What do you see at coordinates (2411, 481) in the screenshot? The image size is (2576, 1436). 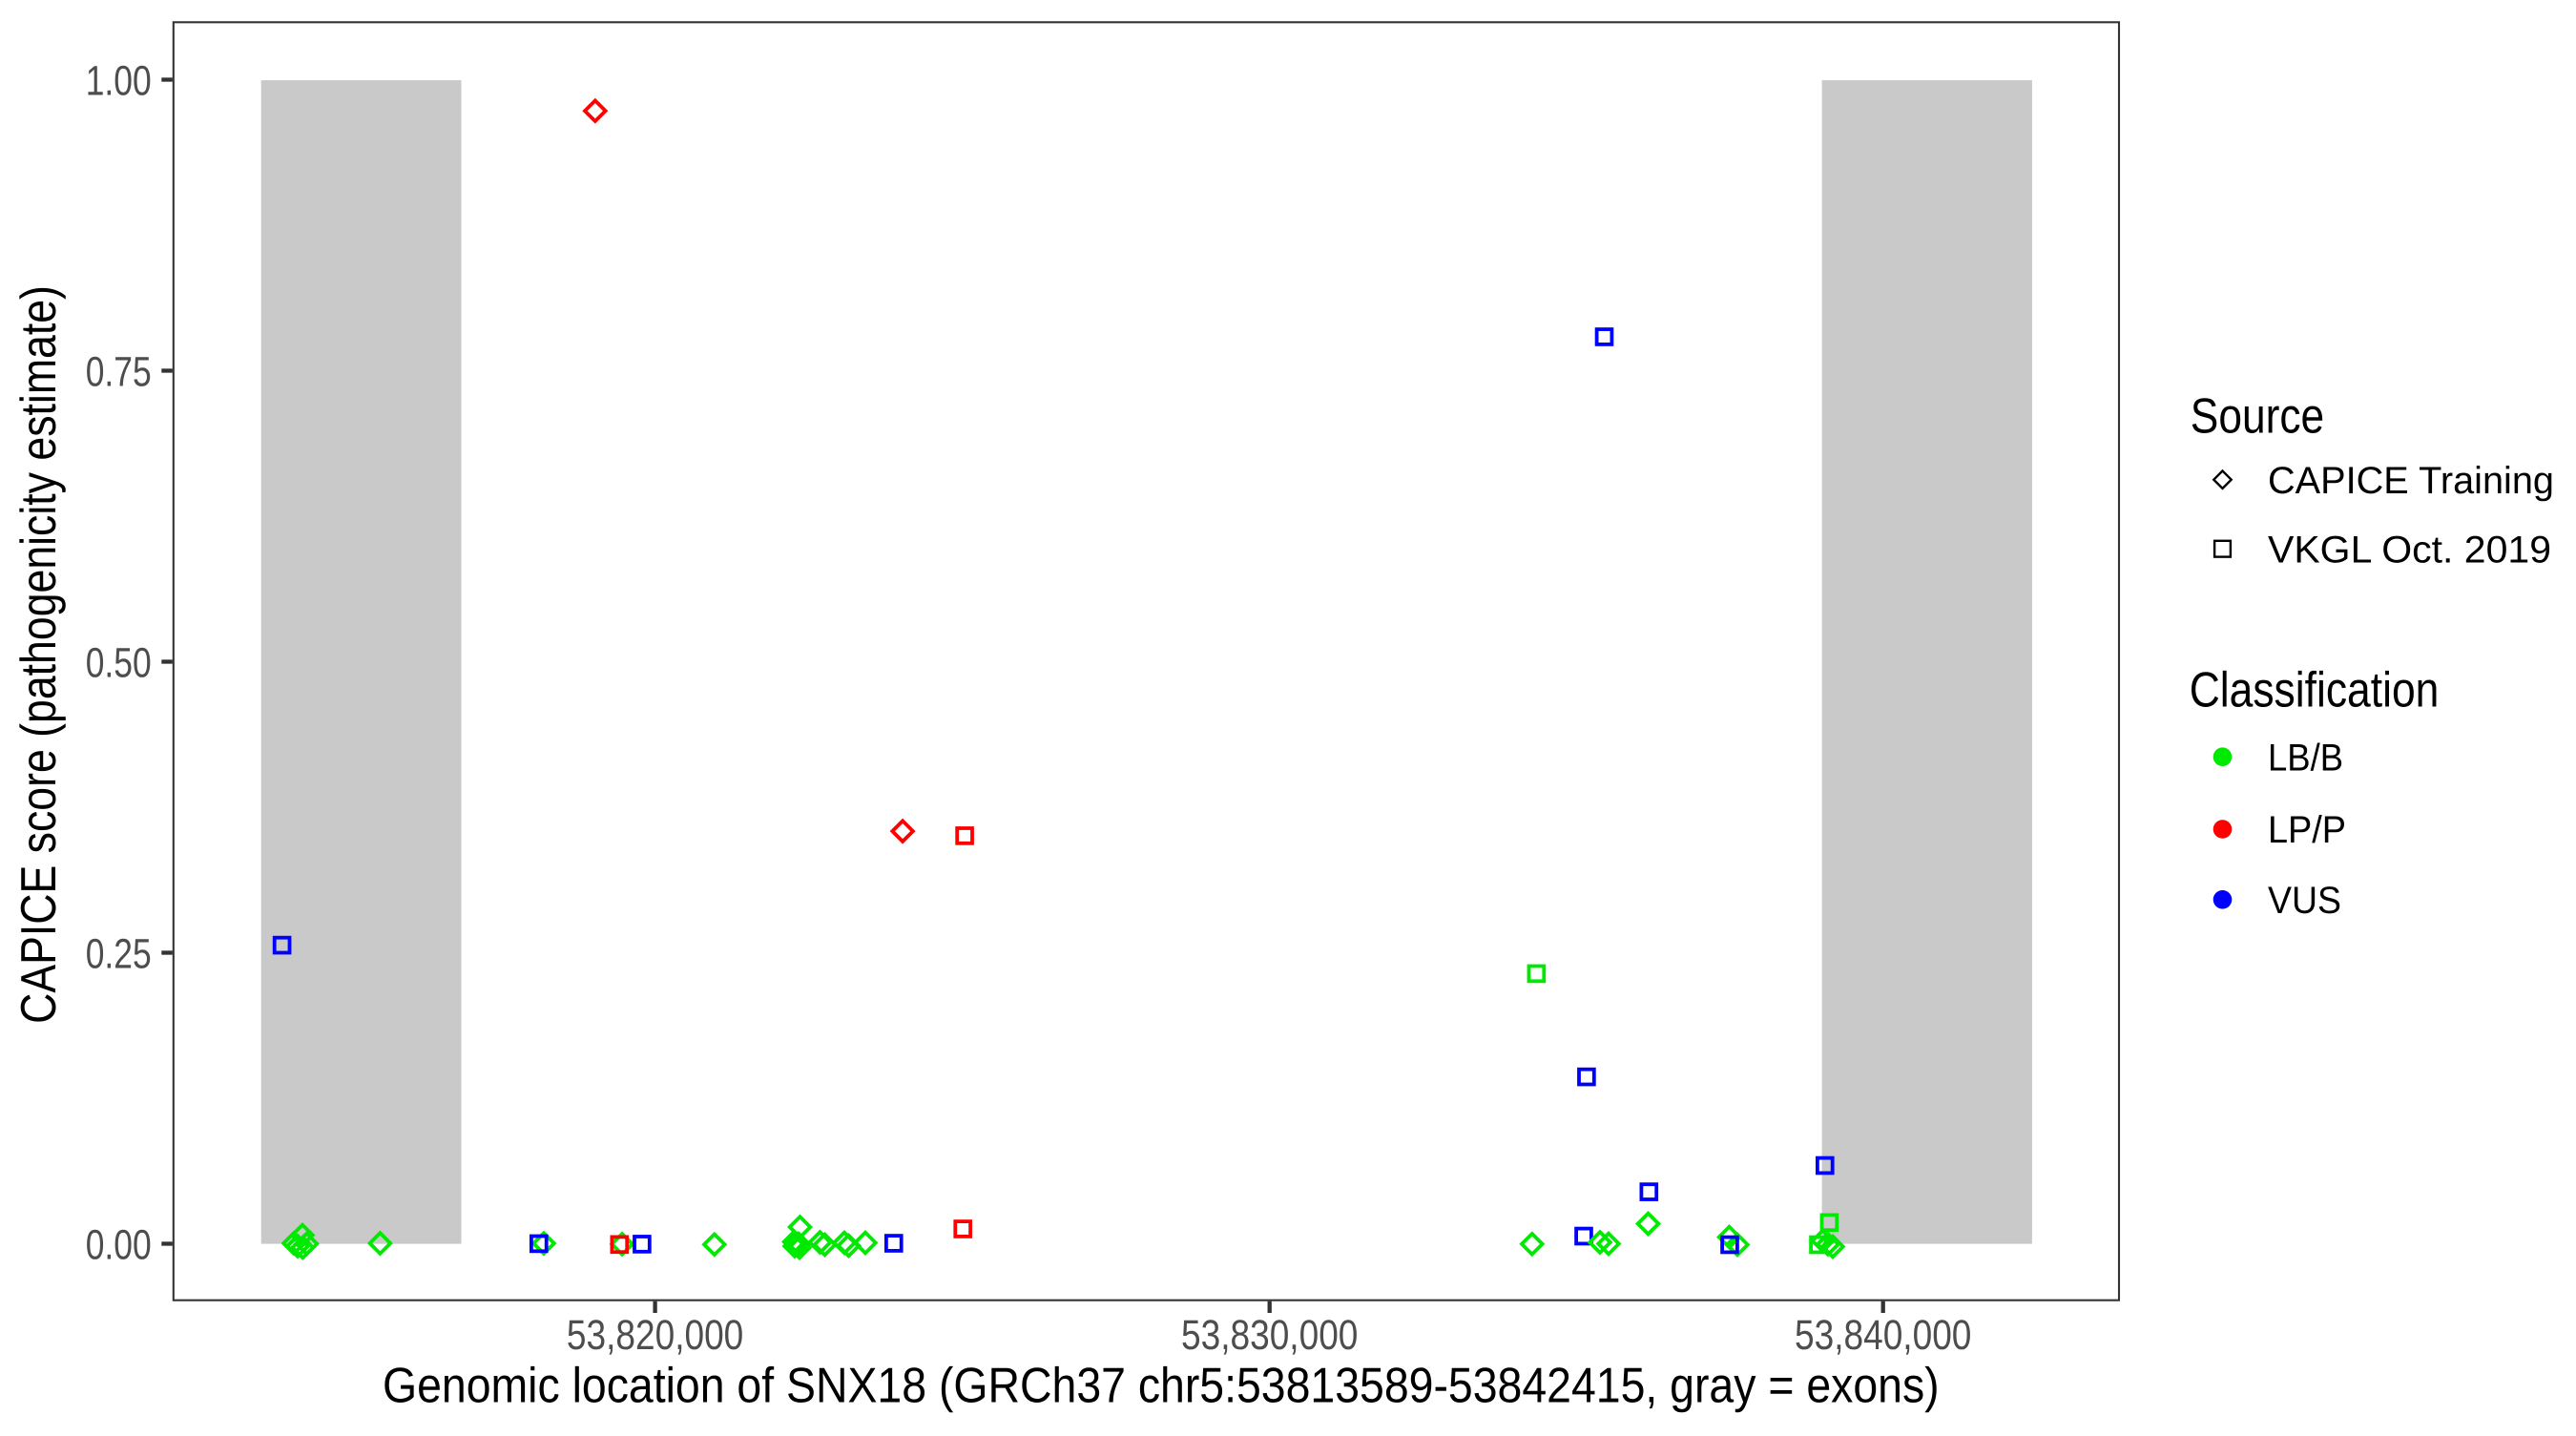 I see `svg-text: CAPICE Training` at bounding box center [2411, 481].